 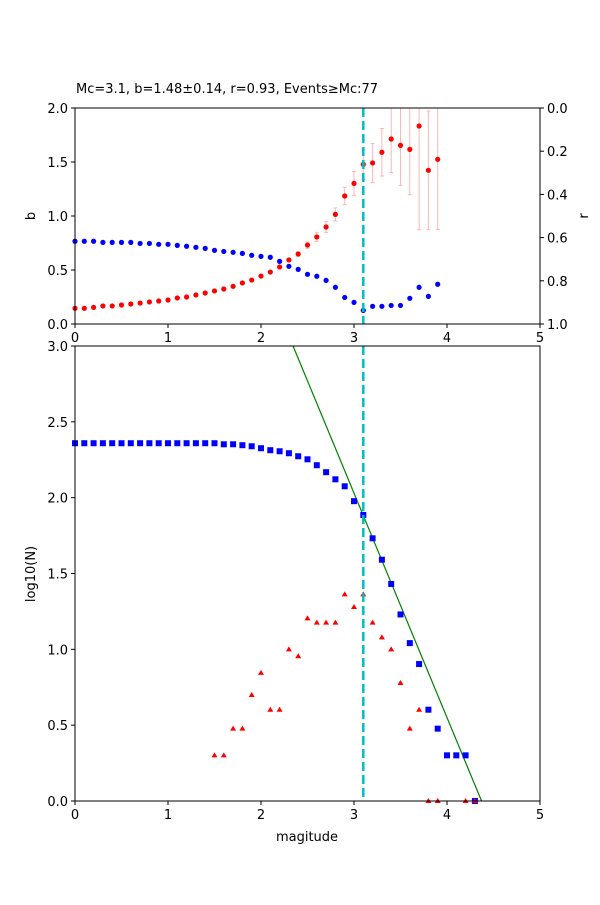 What do you see at coordinates (557, 195) in the screenshot?
I see `y-right-tick-label: 0.4` at bounding box center [557, 195].